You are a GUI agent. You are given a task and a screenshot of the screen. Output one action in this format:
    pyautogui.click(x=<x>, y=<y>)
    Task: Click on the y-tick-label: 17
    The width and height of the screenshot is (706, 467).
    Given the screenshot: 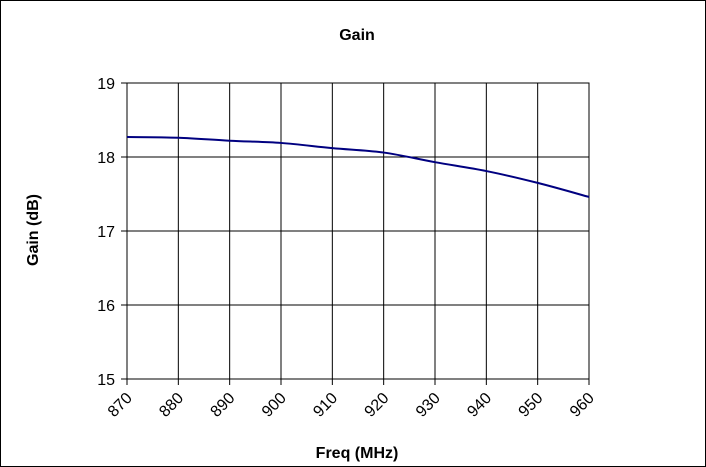 What is the action you would take?
    pyautogui.click(x=106, y=232)
    